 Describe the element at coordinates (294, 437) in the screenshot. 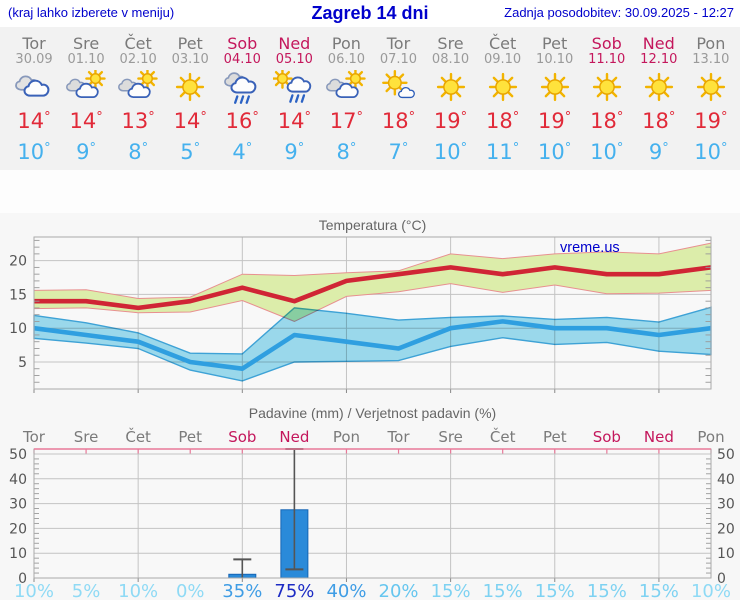

I see `svg-text: Ned` at that location.